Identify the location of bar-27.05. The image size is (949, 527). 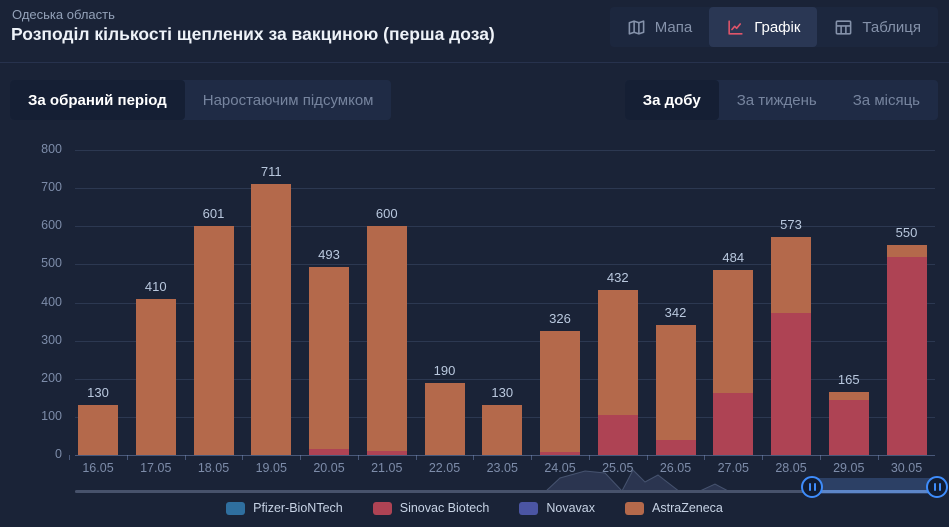
(733, 362).